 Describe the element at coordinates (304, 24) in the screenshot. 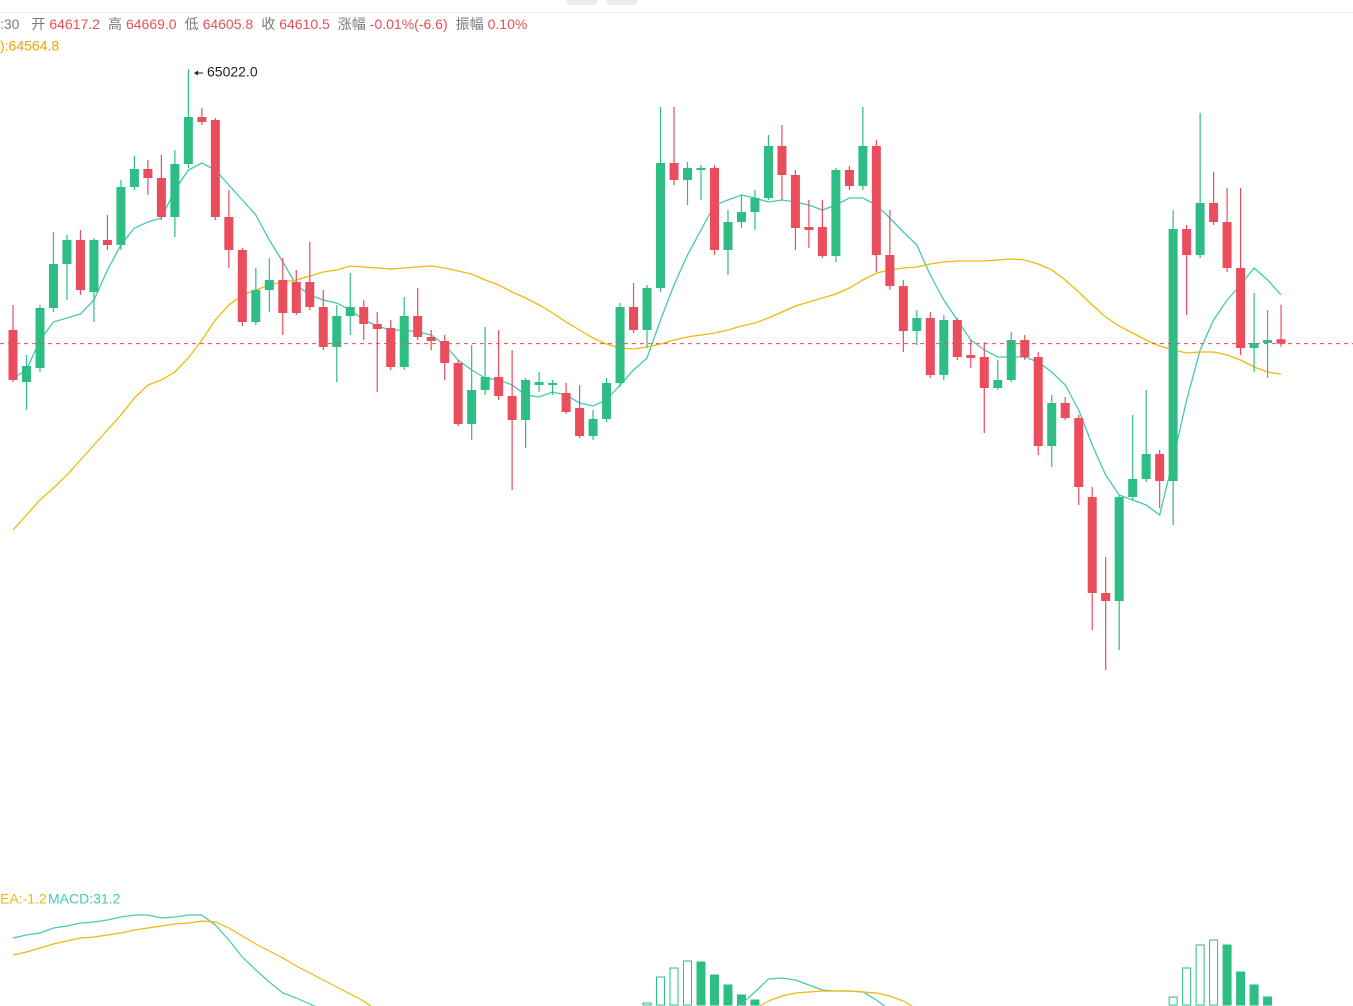

I see `legend-value: 64610.5` at that location.